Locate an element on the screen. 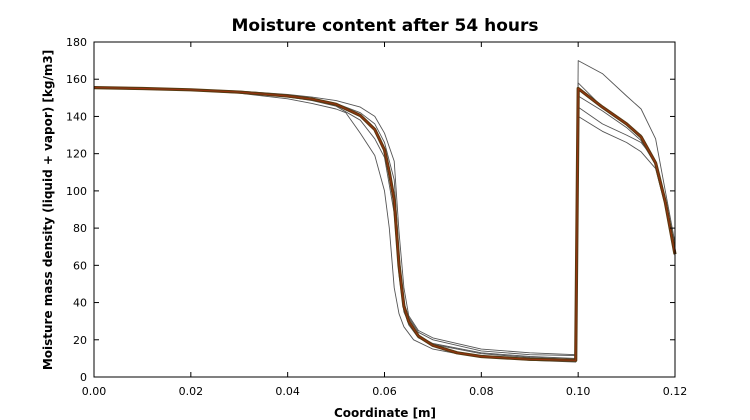  x-tick-label: 0.00 is located at coordinates (94, 391).